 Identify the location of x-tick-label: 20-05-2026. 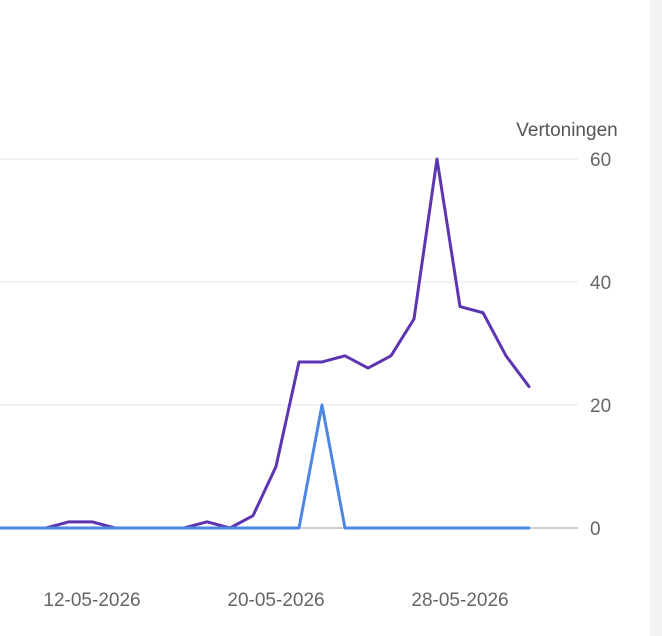
(275, 600).